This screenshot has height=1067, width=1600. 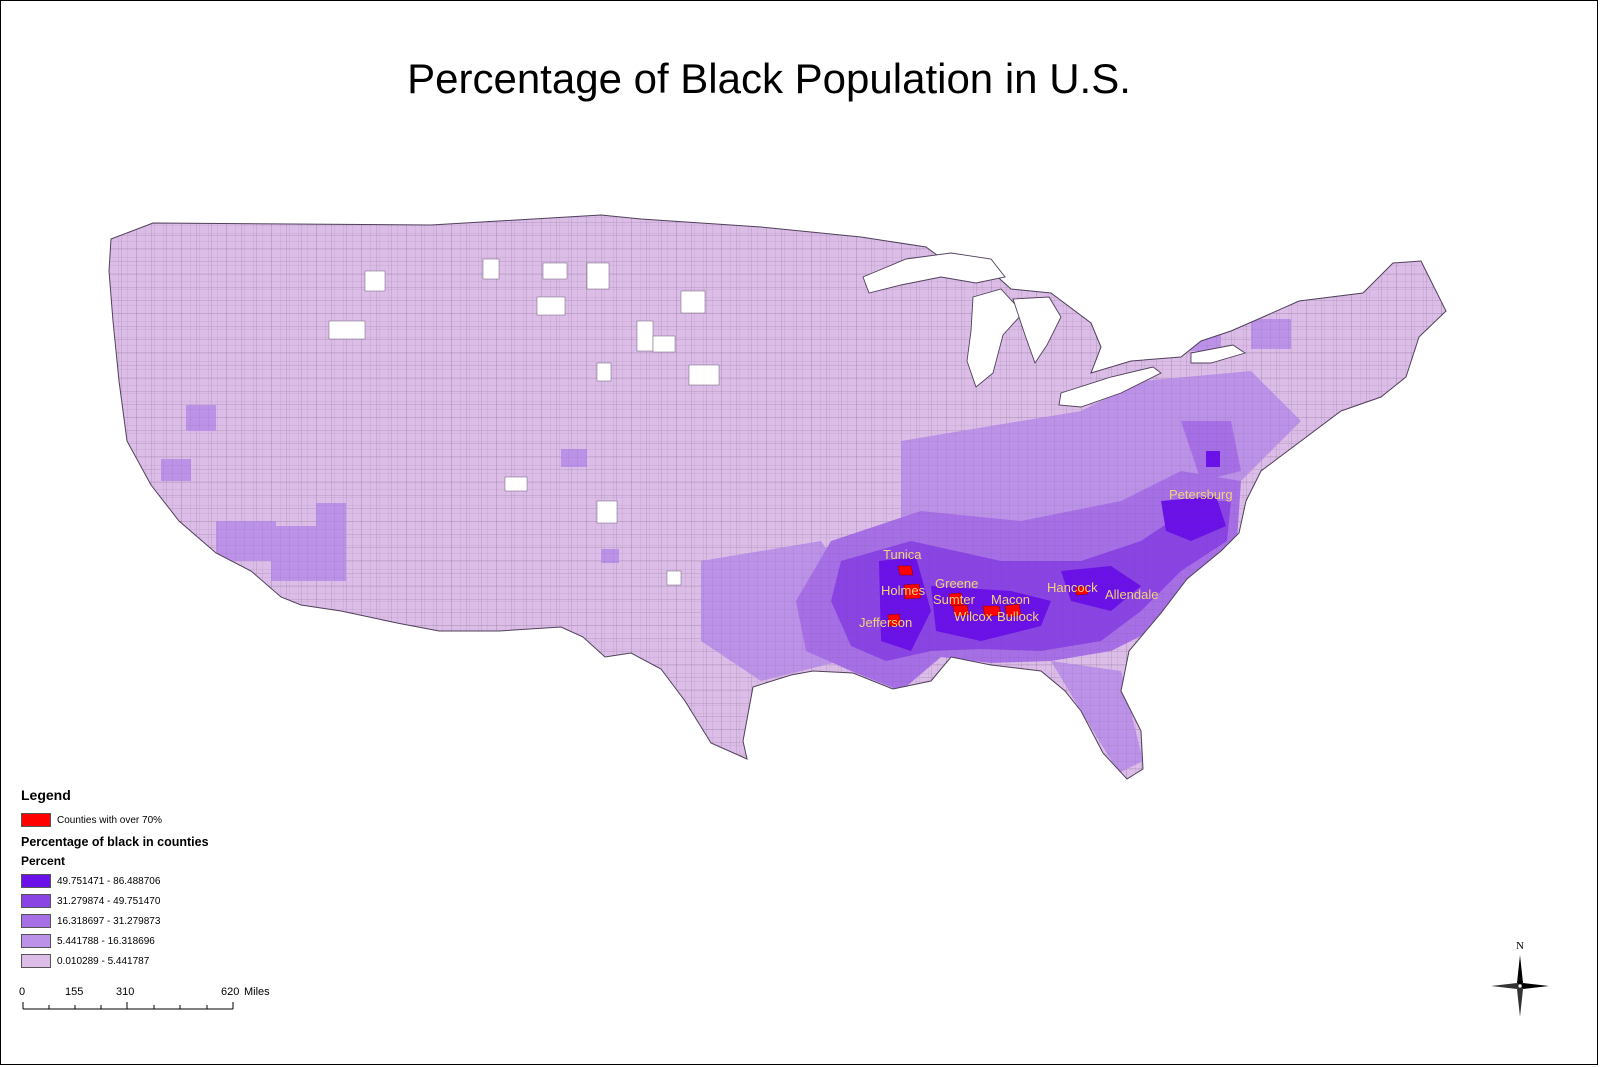 What do you see at coordinates (106, 941) in the screenshot?
I see `legend-class-label: 5.441788 - 16.318696` at bounding box center [106, 941].